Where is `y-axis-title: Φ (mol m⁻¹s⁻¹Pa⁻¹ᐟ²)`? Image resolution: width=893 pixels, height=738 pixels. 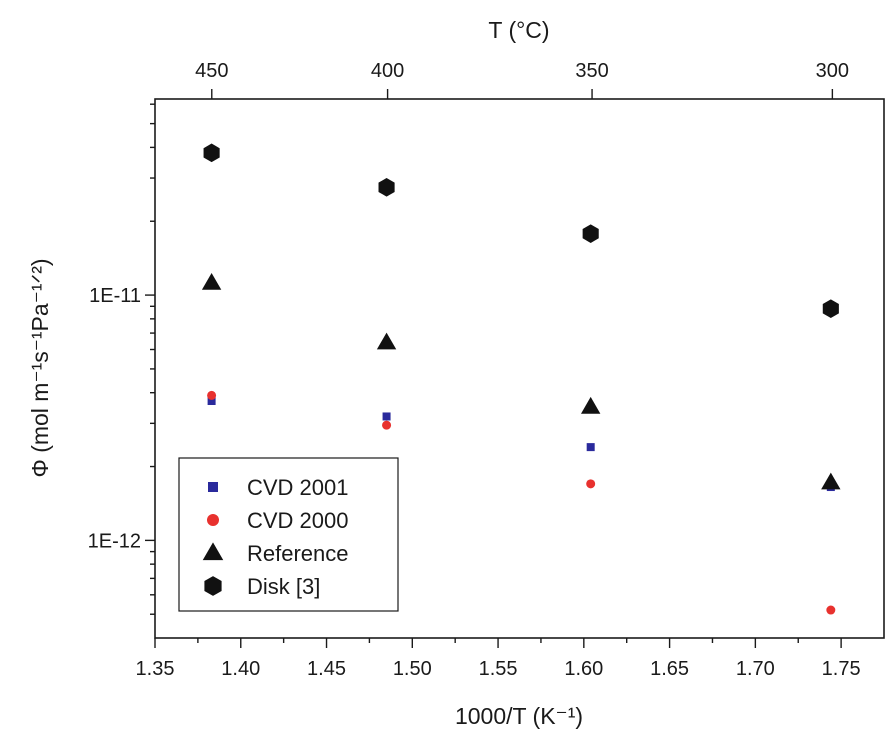 y-axis-title: Φ (mol m⁻¹s⁻¹Pa⁻¹ᐟ²) is located at coordinates (40, 367).